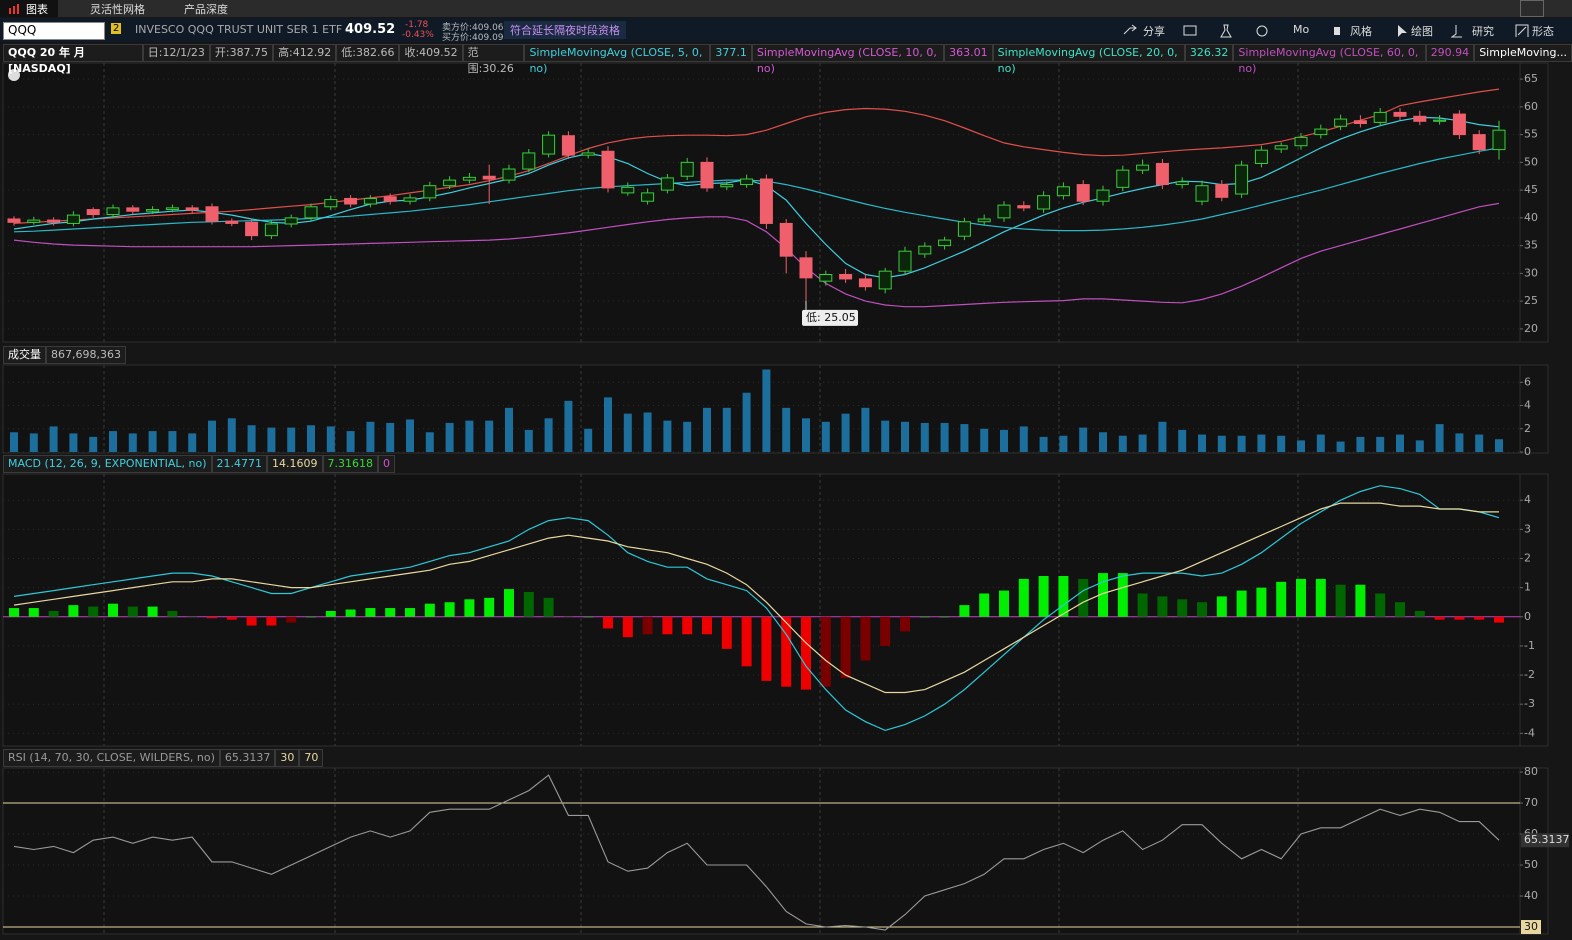 This screenshot has height=940, width=1572. I want to click on symbol: QQQ, so click(22, 30).